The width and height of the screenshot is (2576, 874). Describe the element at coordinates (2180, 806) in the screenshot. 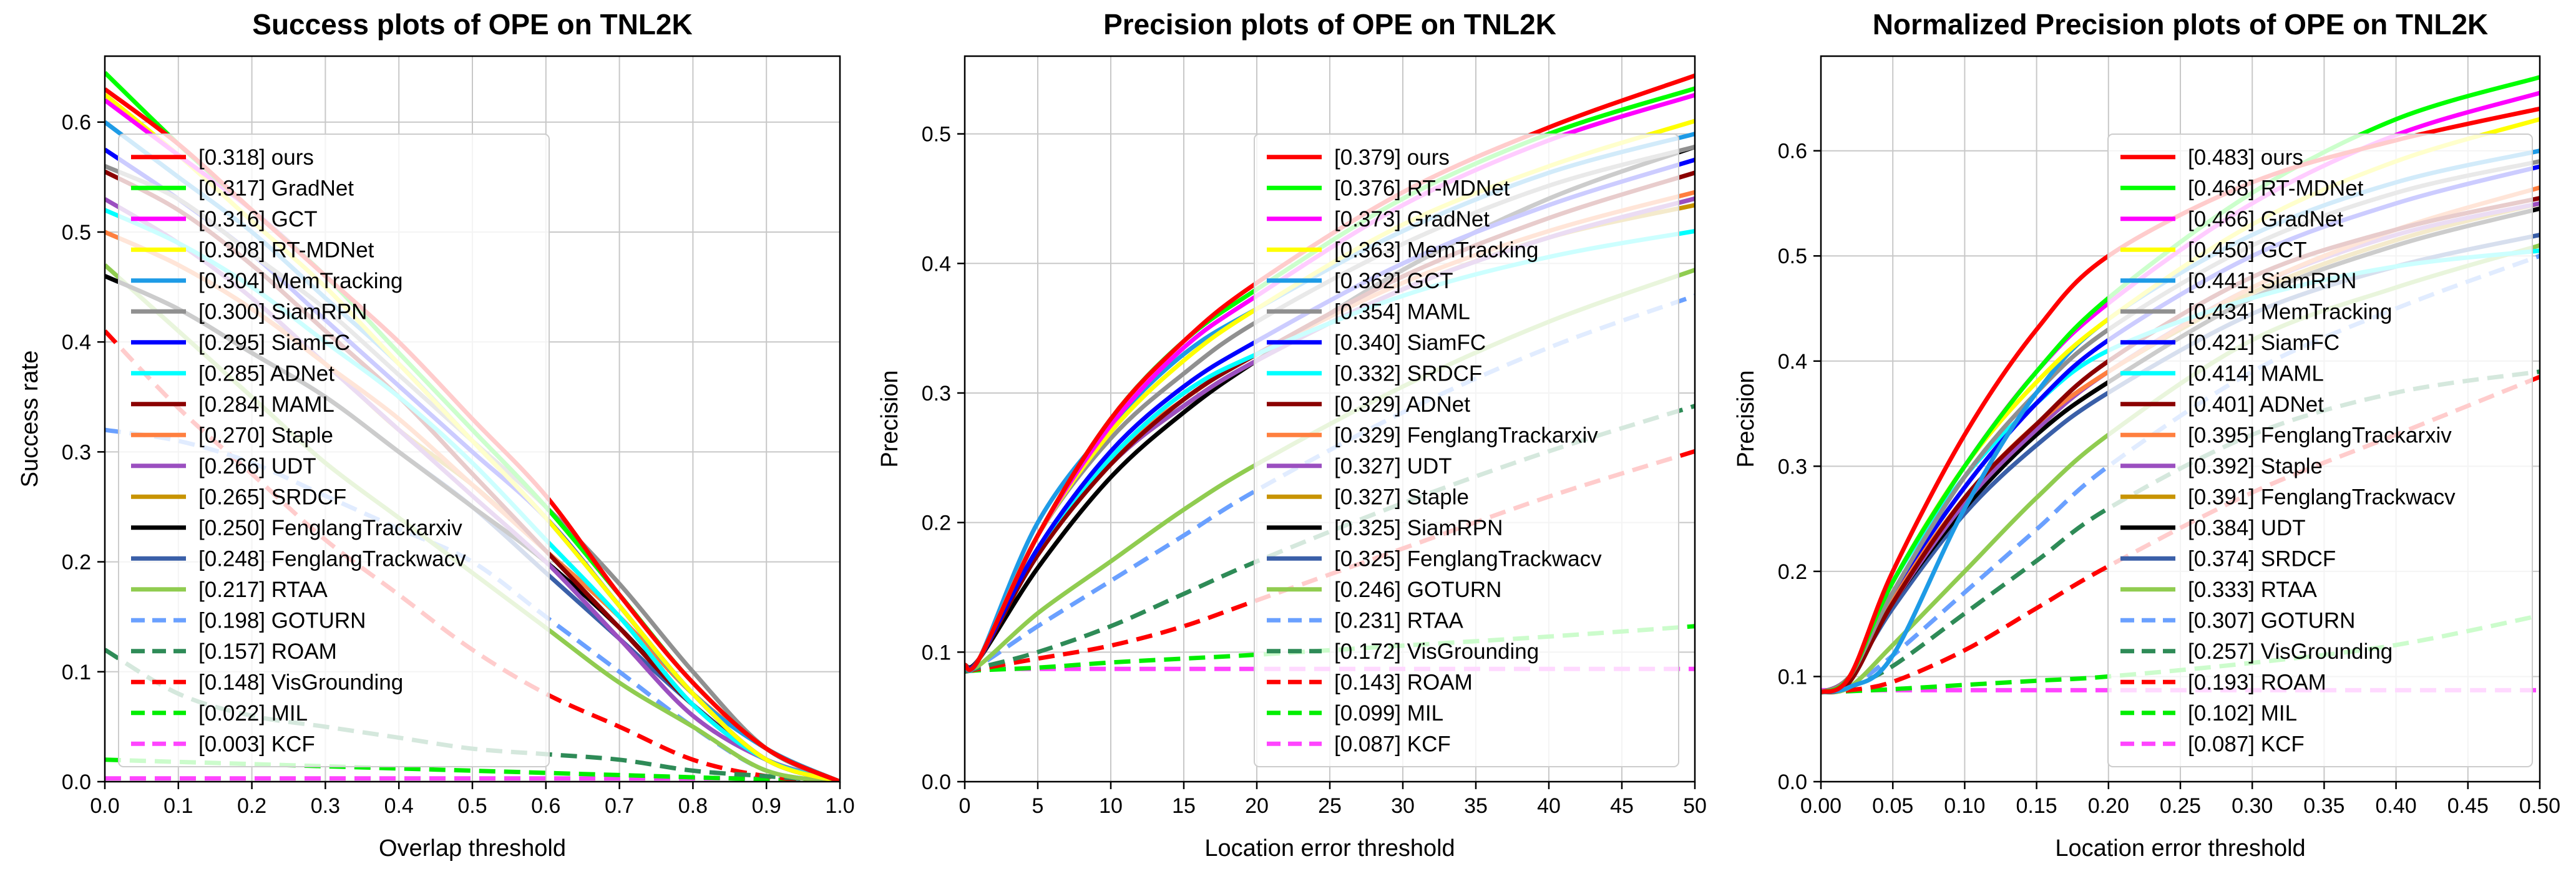

I see `x-tick-label: 0.25` at that location.